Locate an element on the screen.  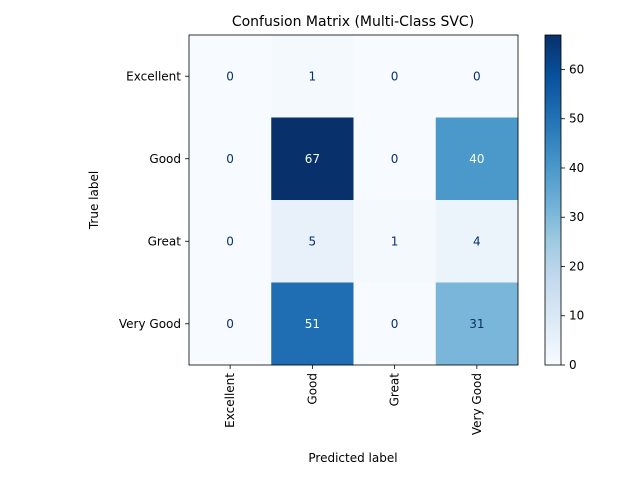
cell-value-label: 40 is located at coordinates (476, 159).